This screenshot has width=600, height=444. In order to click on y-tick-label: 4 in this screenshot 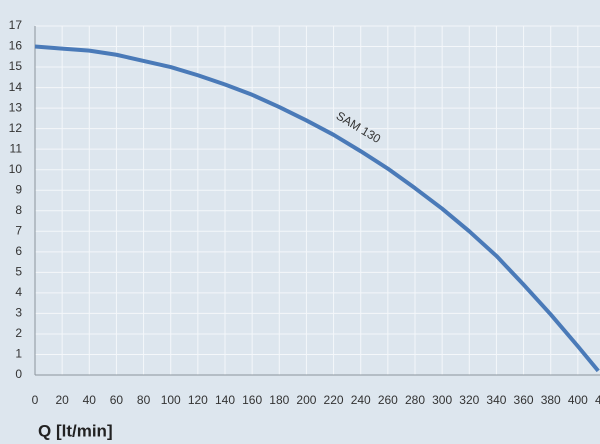, I will do `click(18, 292)`.